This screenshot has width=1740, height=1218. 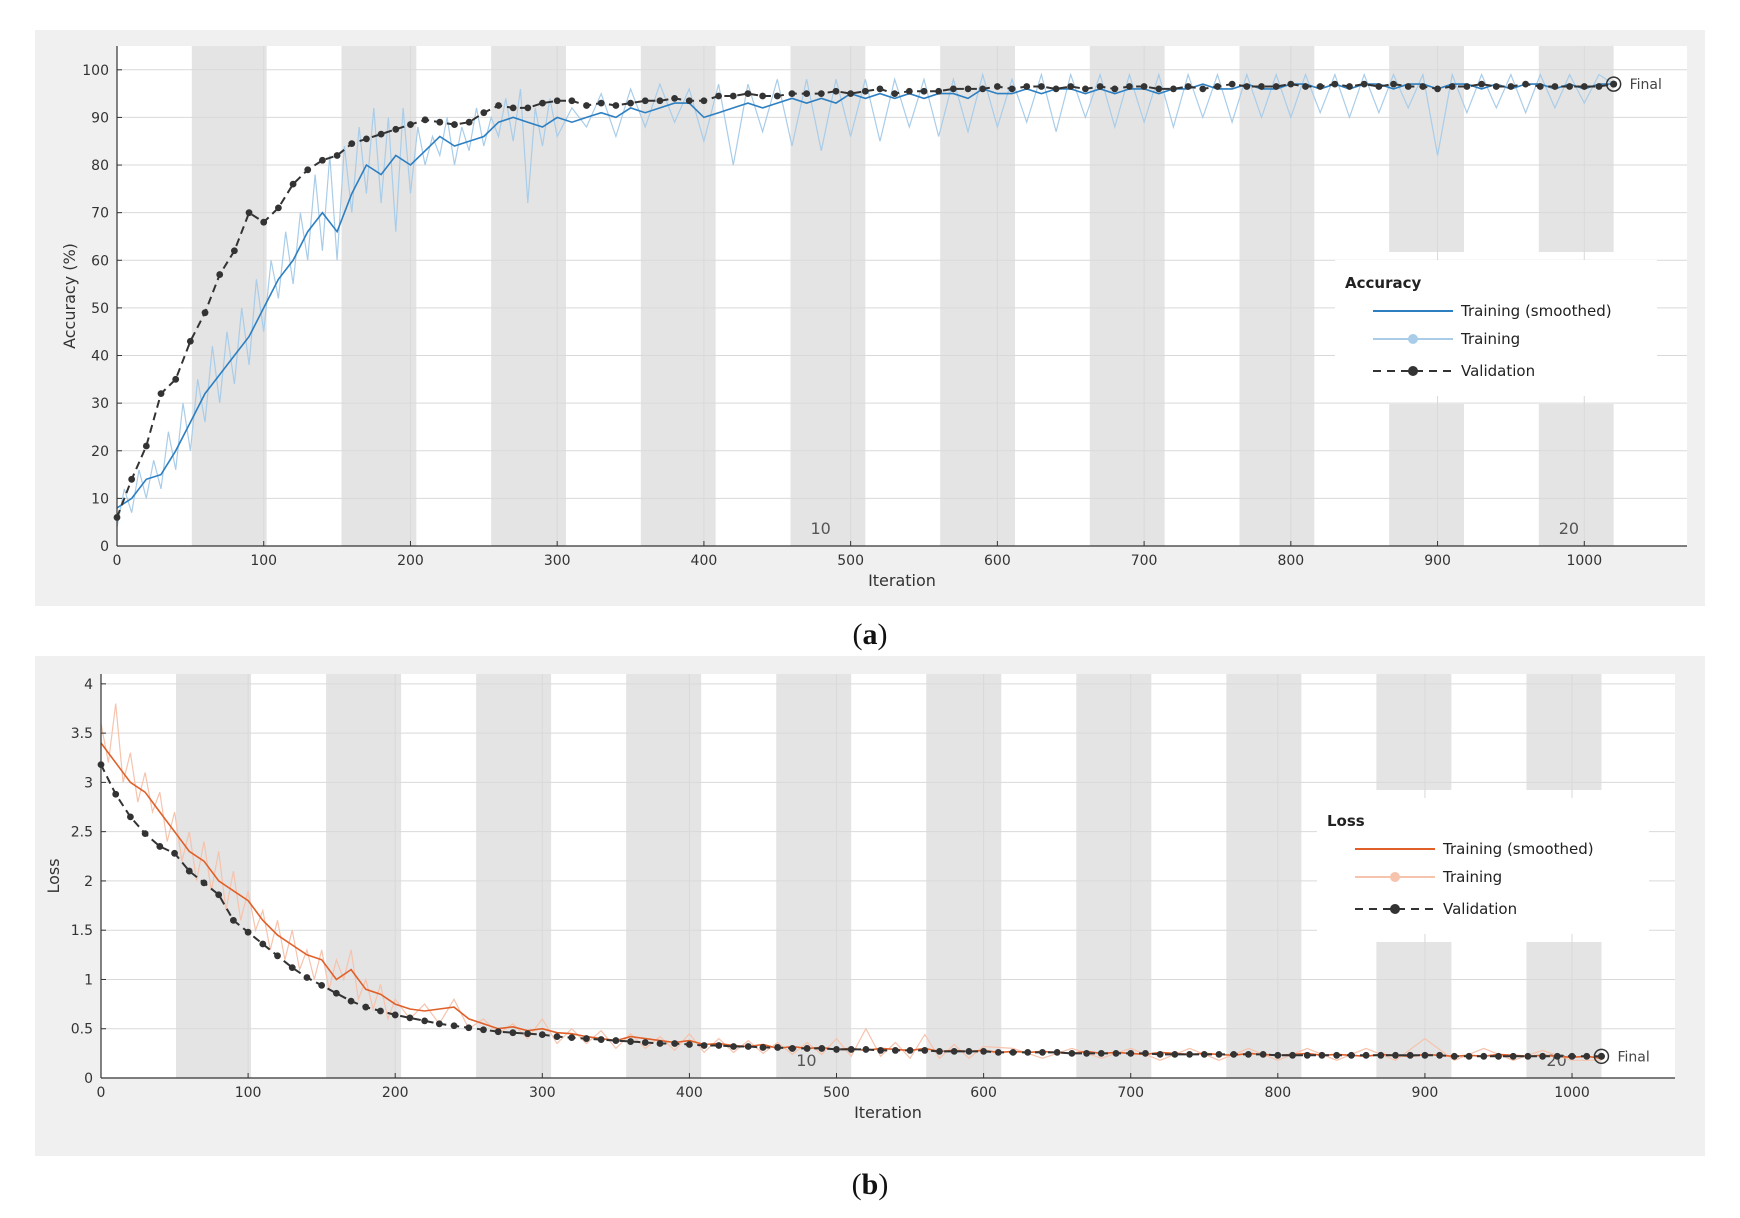 What do you see at coordinates (1496, 328) in the screenshot?
I see `legend-box` at bounding box center [1496, 328].